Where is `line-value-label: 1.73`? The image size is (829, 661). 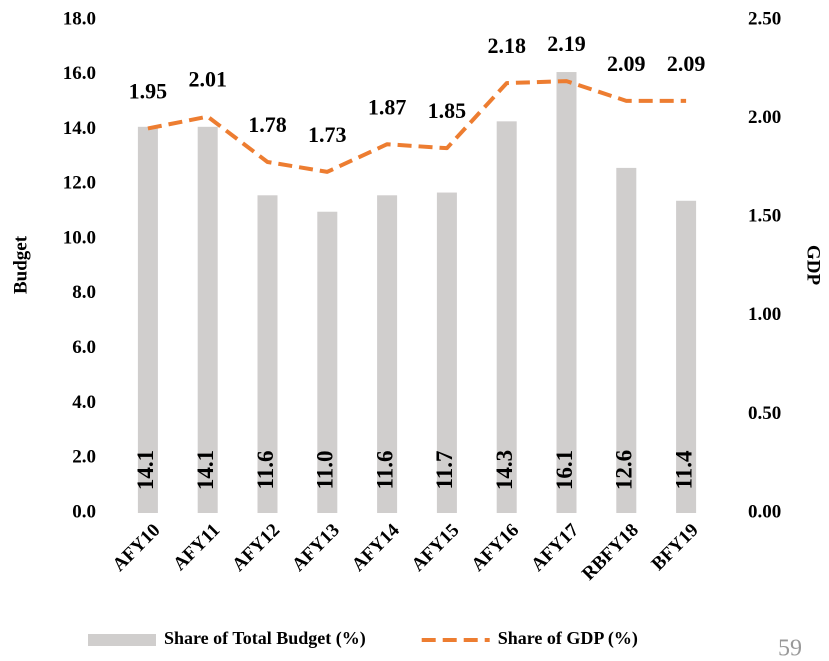
line-value-label: 1.73 is located at coordinates (327, 134).